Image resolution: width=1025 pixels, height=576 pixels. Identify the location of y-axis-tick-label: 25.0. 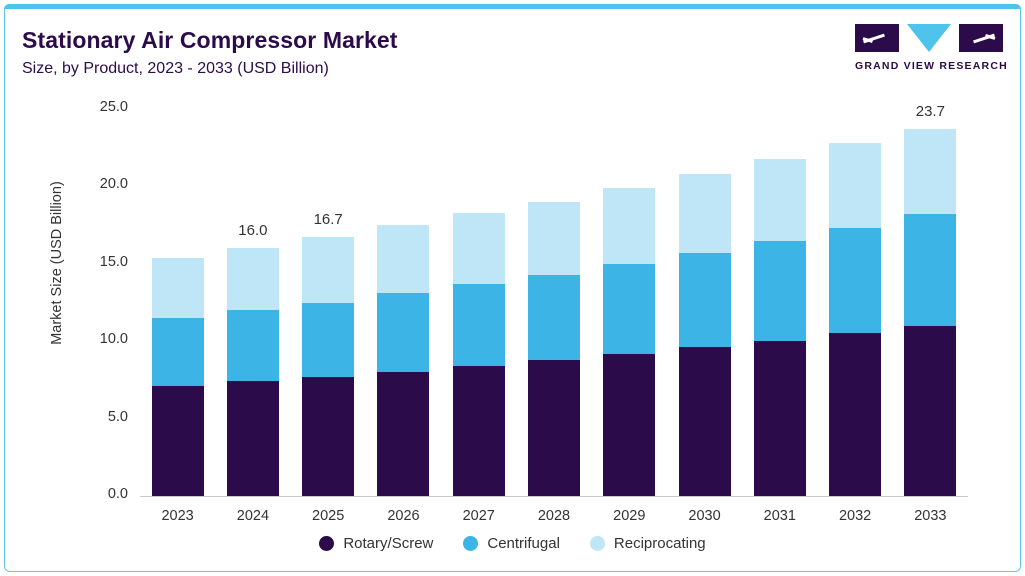
(113, 107).